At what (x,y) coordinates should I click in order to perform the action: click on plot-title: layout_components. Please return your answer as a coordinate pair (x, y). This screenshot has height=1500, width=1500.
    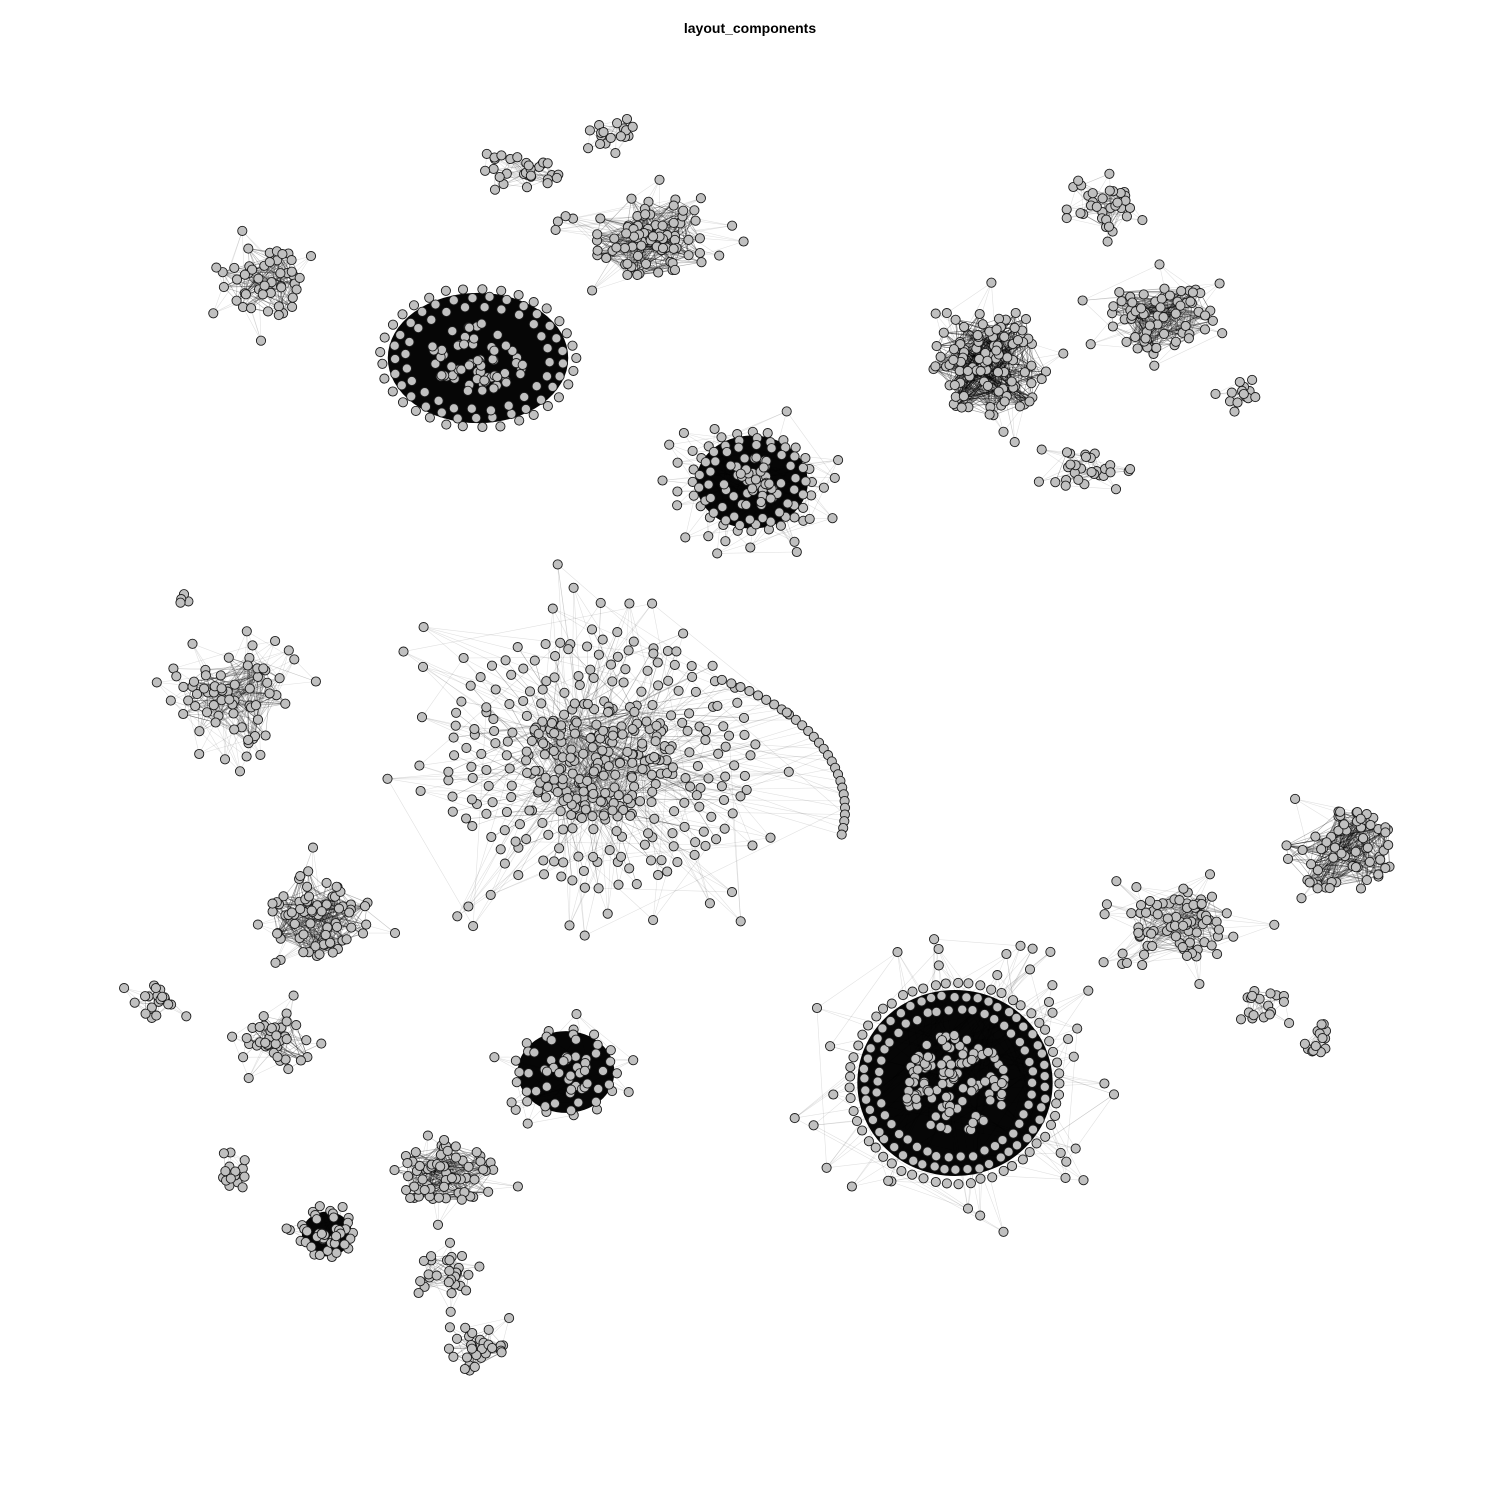
    Looking at the image, I should click on (750, 28).